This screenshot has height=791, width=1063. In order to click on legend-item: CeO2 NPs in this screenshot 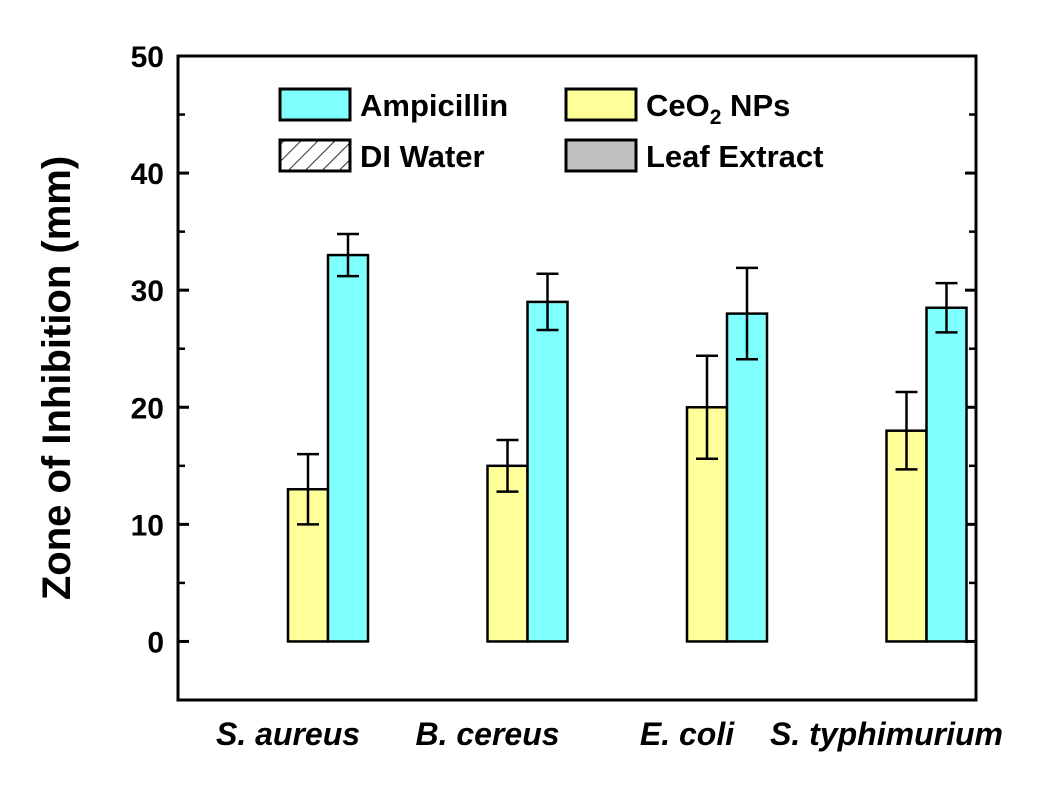, I will do `click(677, 108)`.